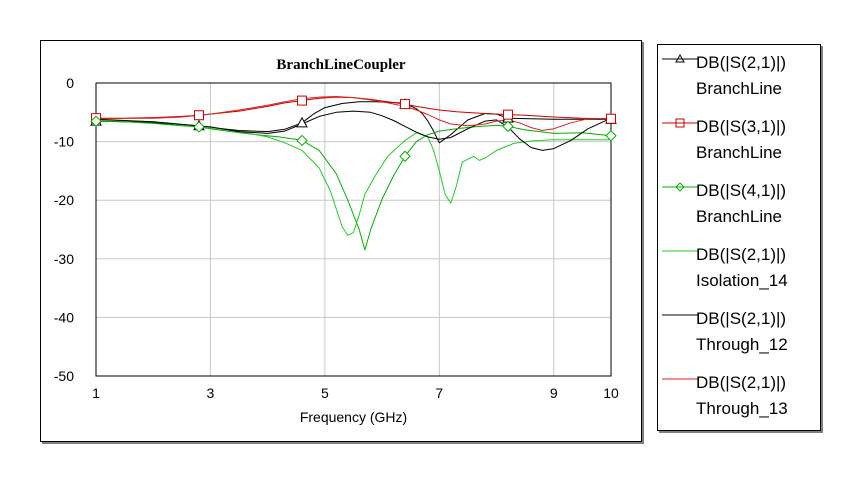  Describe the element at coordinates (64, 142) in the screenshot. I see `y-tick-label: -10` at that location.